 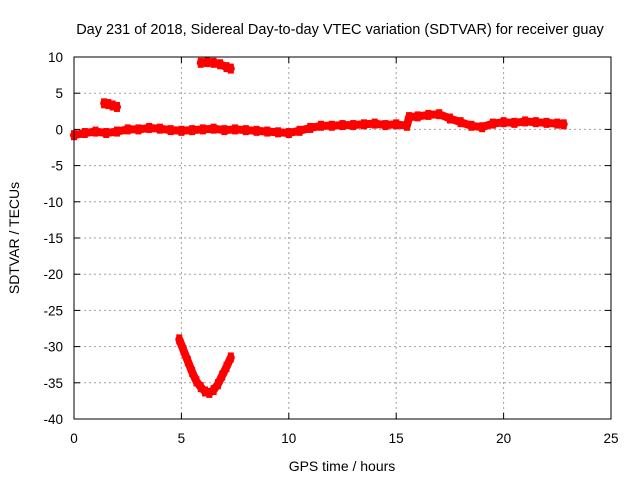 What do you see at coordinates (182, 438) in the screenshot?
I see `x-tick-label: 5` at bounding box center [182, 438].